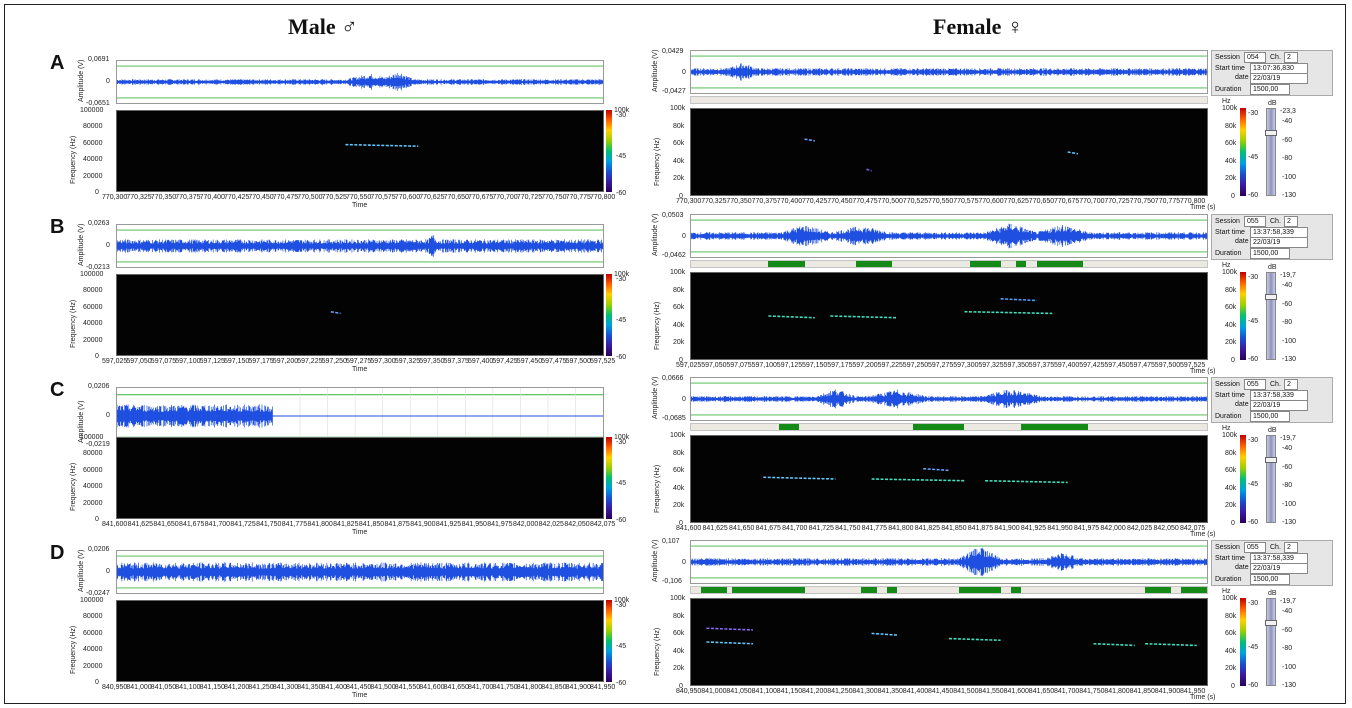 The image size is (1352, 708). I want to click on male-x-tick: 770,400, so click(212, 197).